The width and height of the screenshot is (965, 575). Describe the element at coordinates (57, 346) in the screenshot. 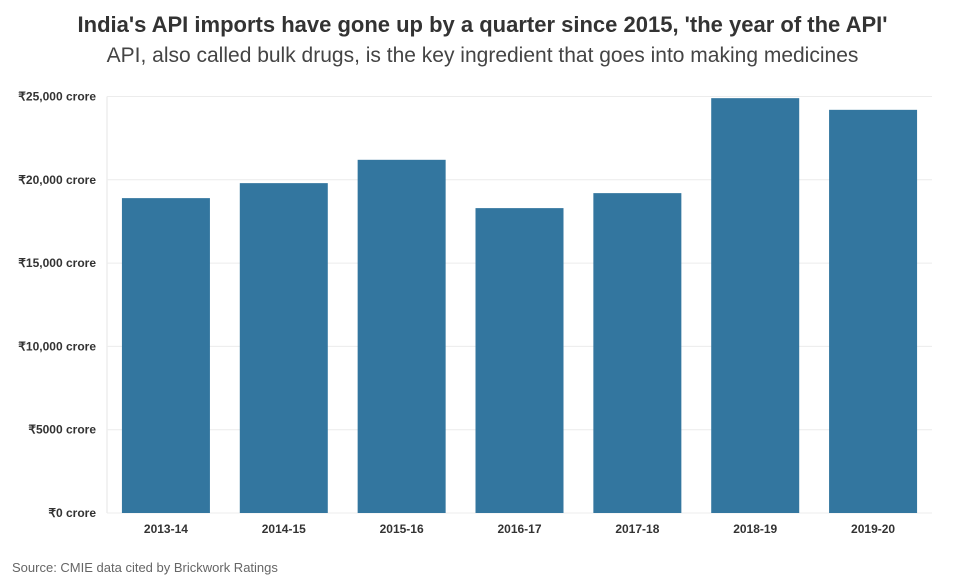

I see `y-tick-label: ₹10,000 crore` at that location.